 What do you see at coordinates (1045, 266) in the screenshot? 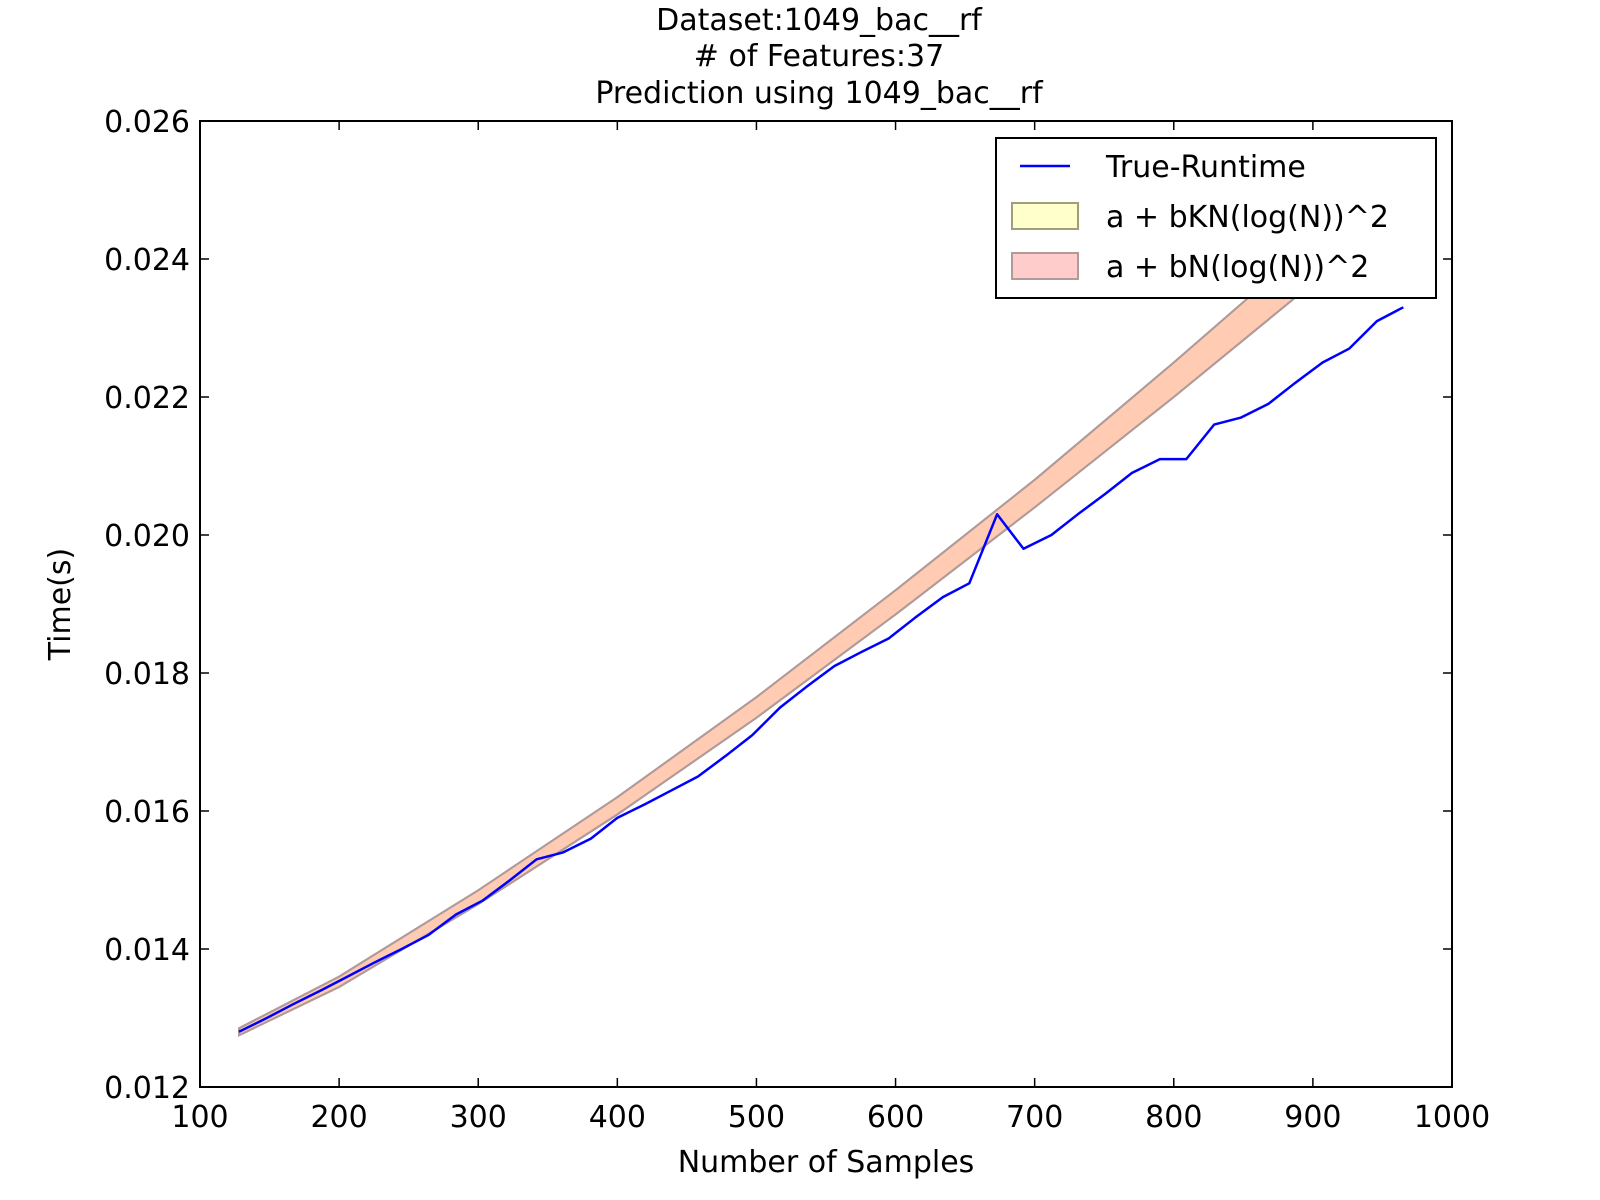
I see `legend-swatch-bn` at bounding box center [1045, 266].